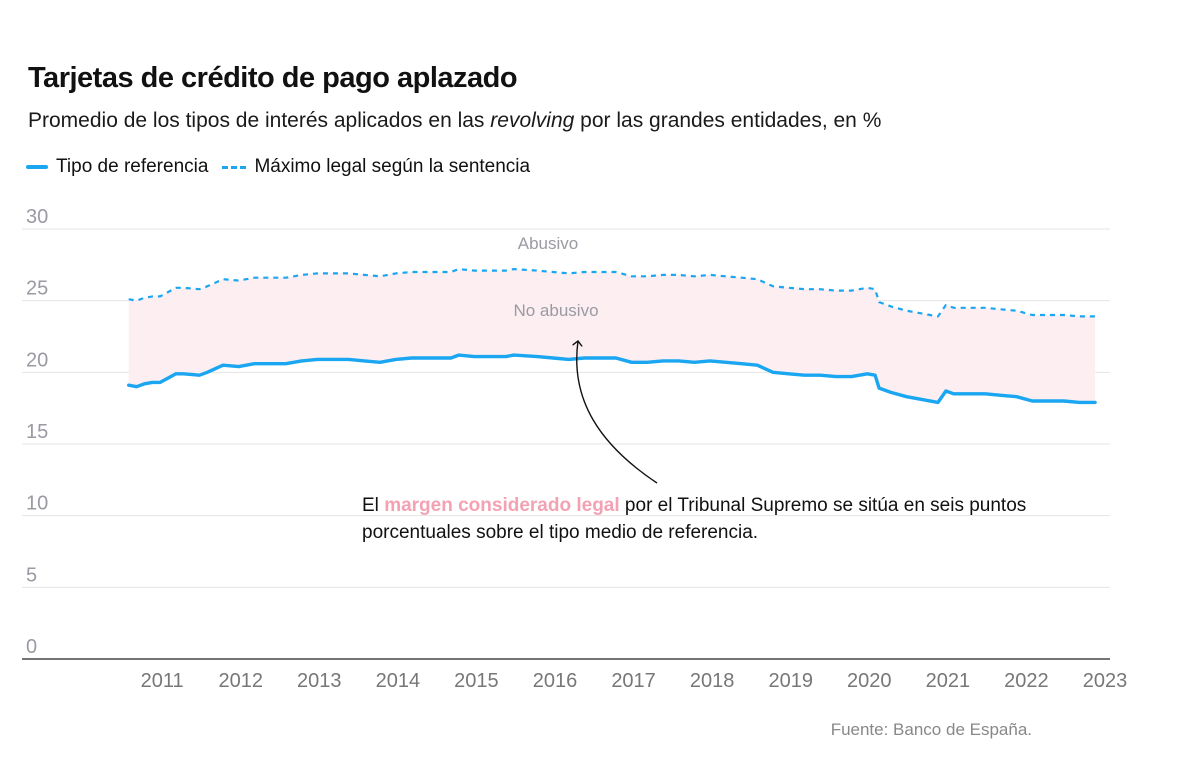 The height and width of the screenshot is (778, 1200). I want to click on x-tick-label: 2017, so click(633, 681).